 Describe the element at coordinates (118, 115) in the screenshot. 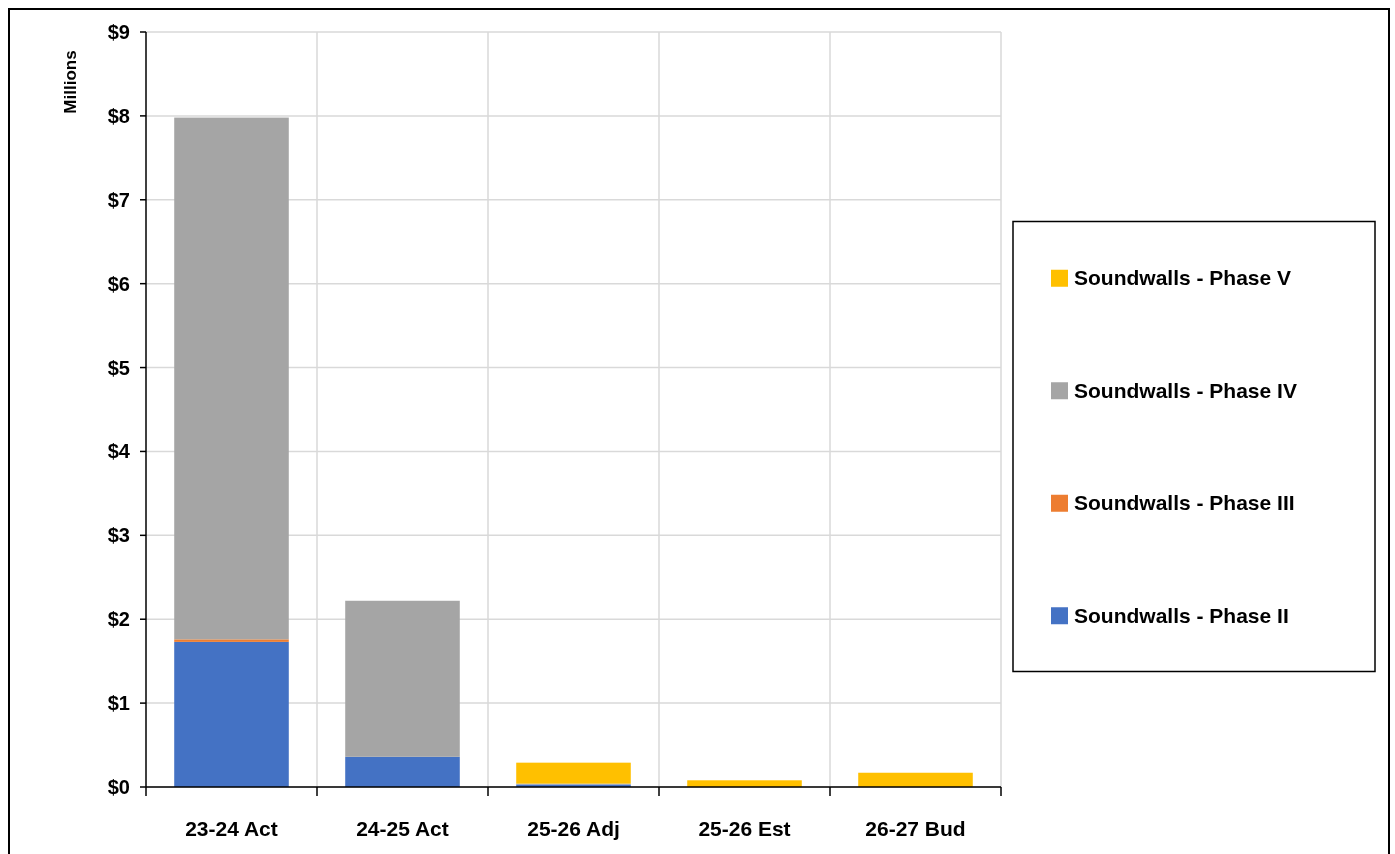

I see `y-tick-label: $8` at that location.